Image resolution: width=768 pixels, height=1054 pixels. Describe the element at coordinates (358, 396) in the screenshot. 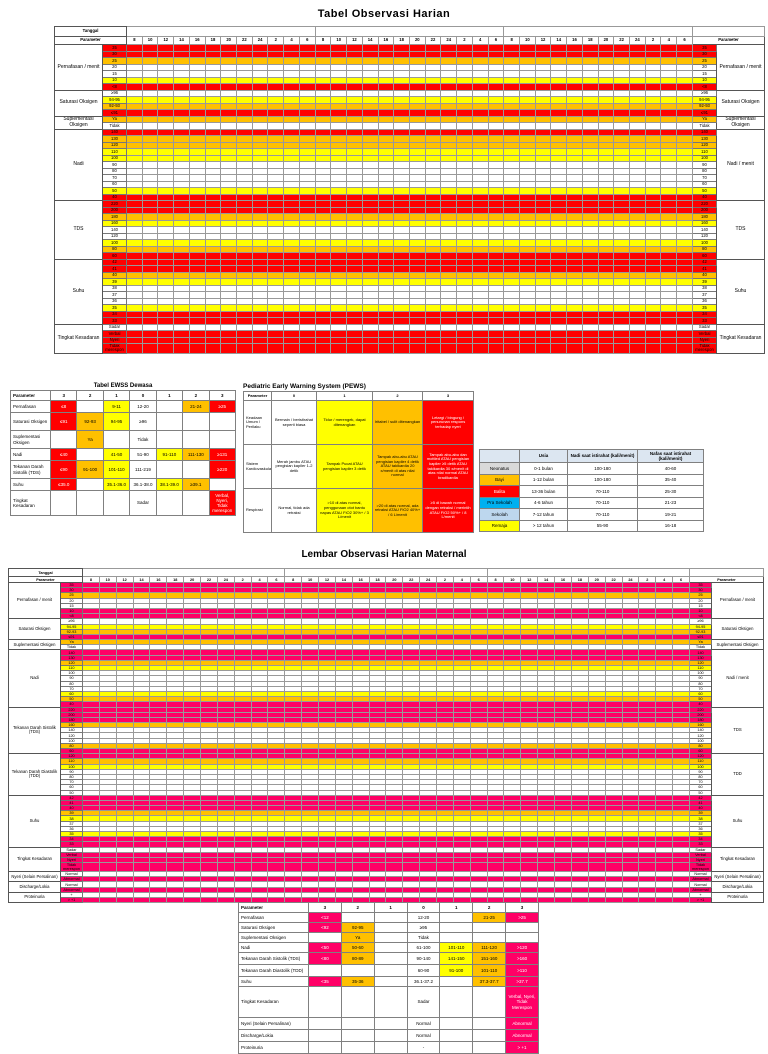

I see `pews-header-row: Parameter 0 1 2 3` at that location.